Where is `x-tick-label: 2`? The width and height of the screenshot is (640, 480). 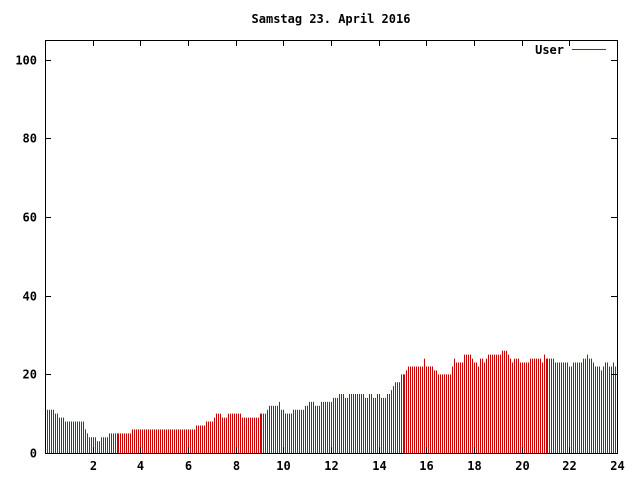 x-tick-label: 2 is located at coordinates (93, 466).